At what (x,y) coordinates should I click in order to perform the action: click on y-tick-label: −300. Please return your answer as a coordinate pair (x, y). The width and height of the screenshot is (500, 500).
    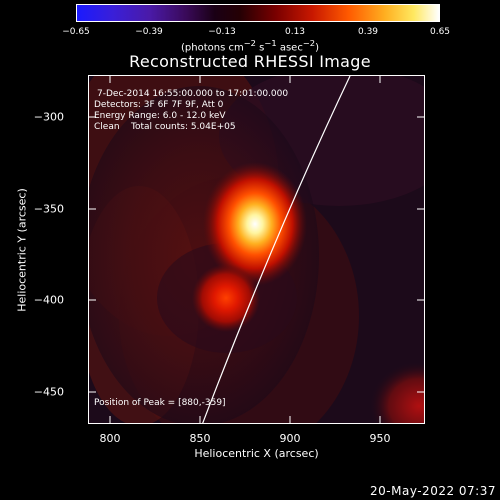
    Looking at the image, I should click on (48, 117).